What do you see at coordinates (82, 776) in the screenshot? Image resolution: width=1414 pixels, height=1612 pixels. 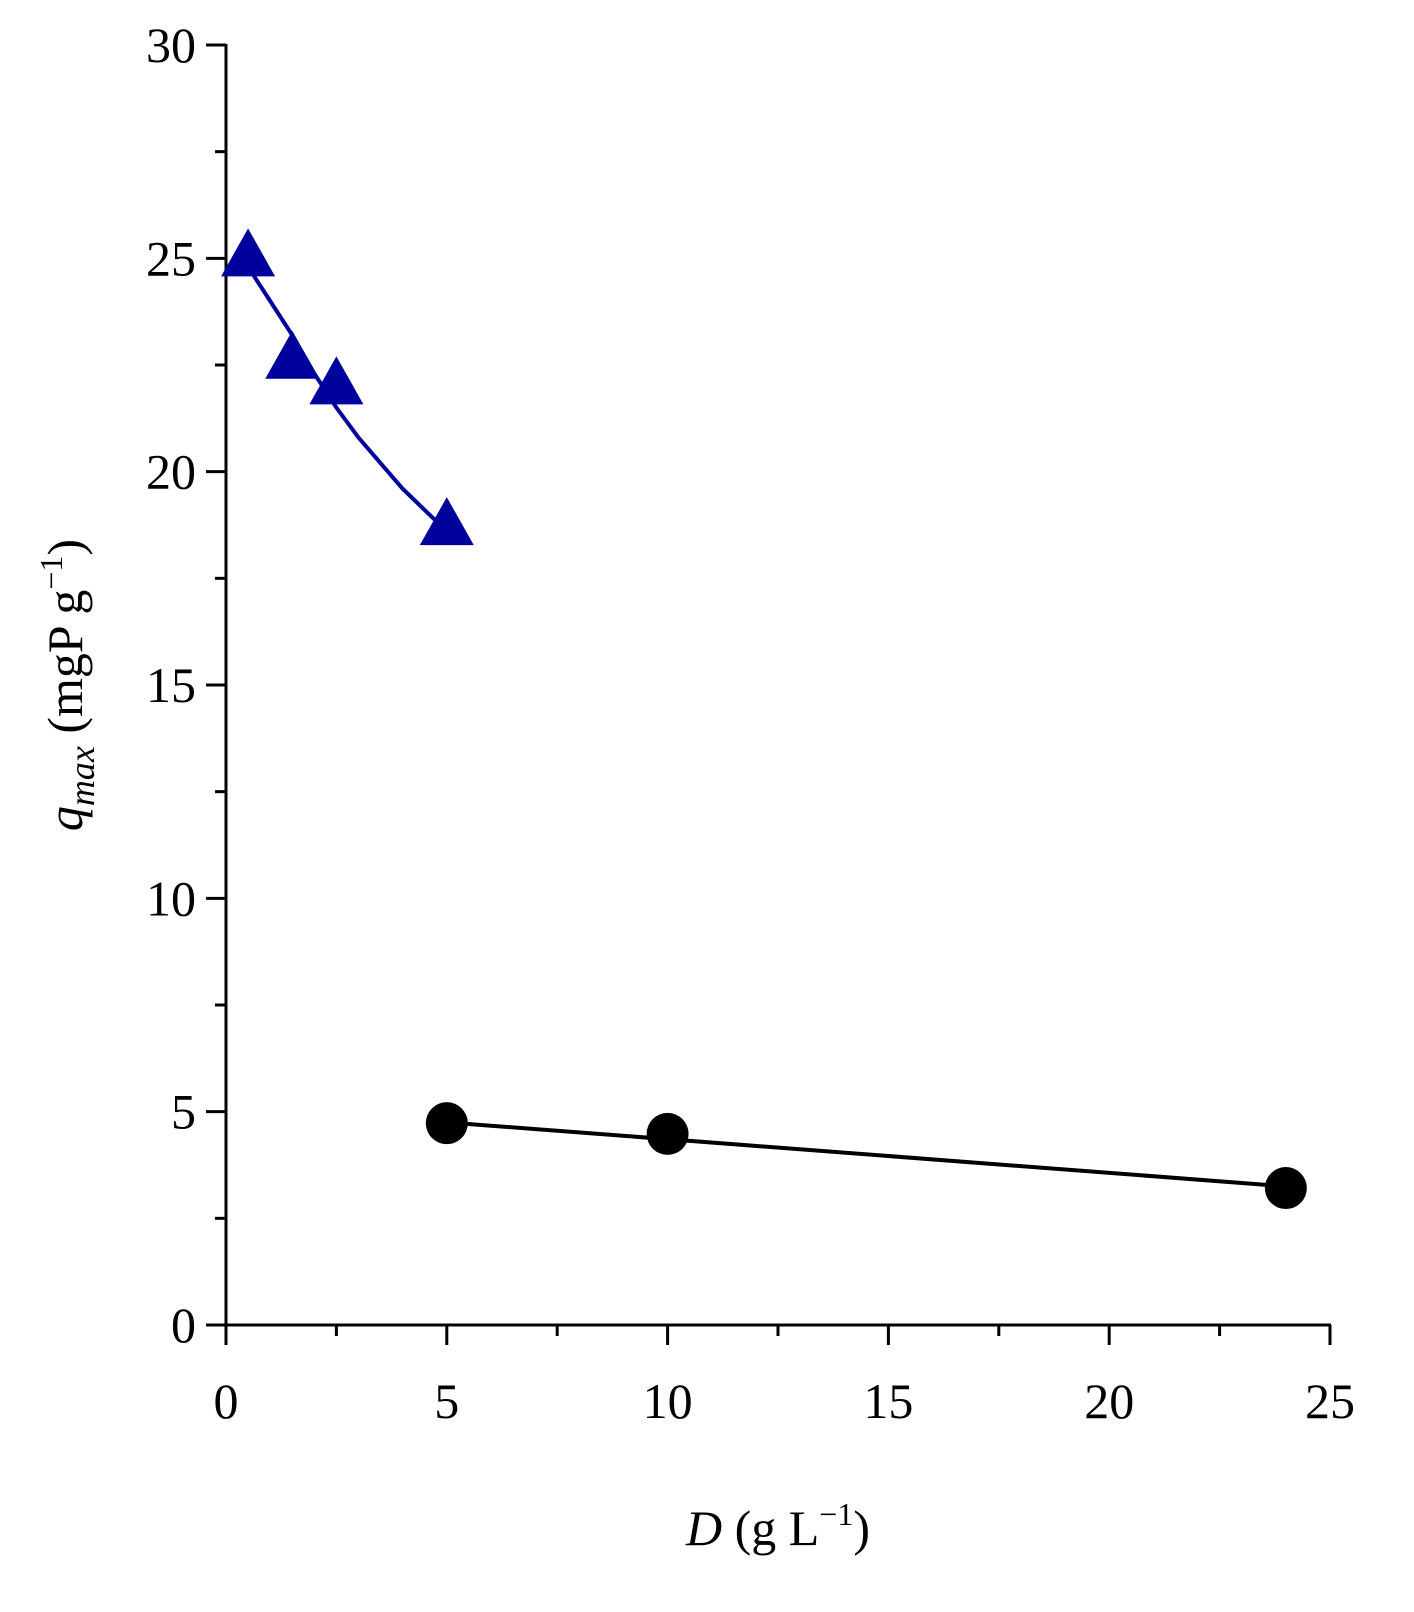 I see `y-label-sub: max` at bounding box center [82, 776].